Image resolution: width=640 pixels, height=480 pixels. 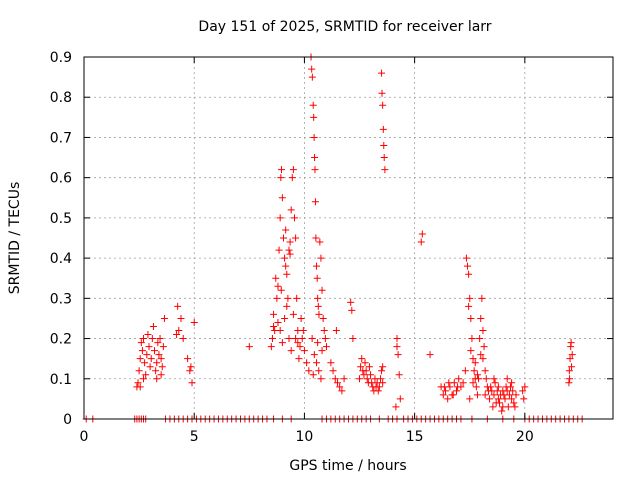 I want to click on y-tick-label: 0.6, so click(x=61, y=179).